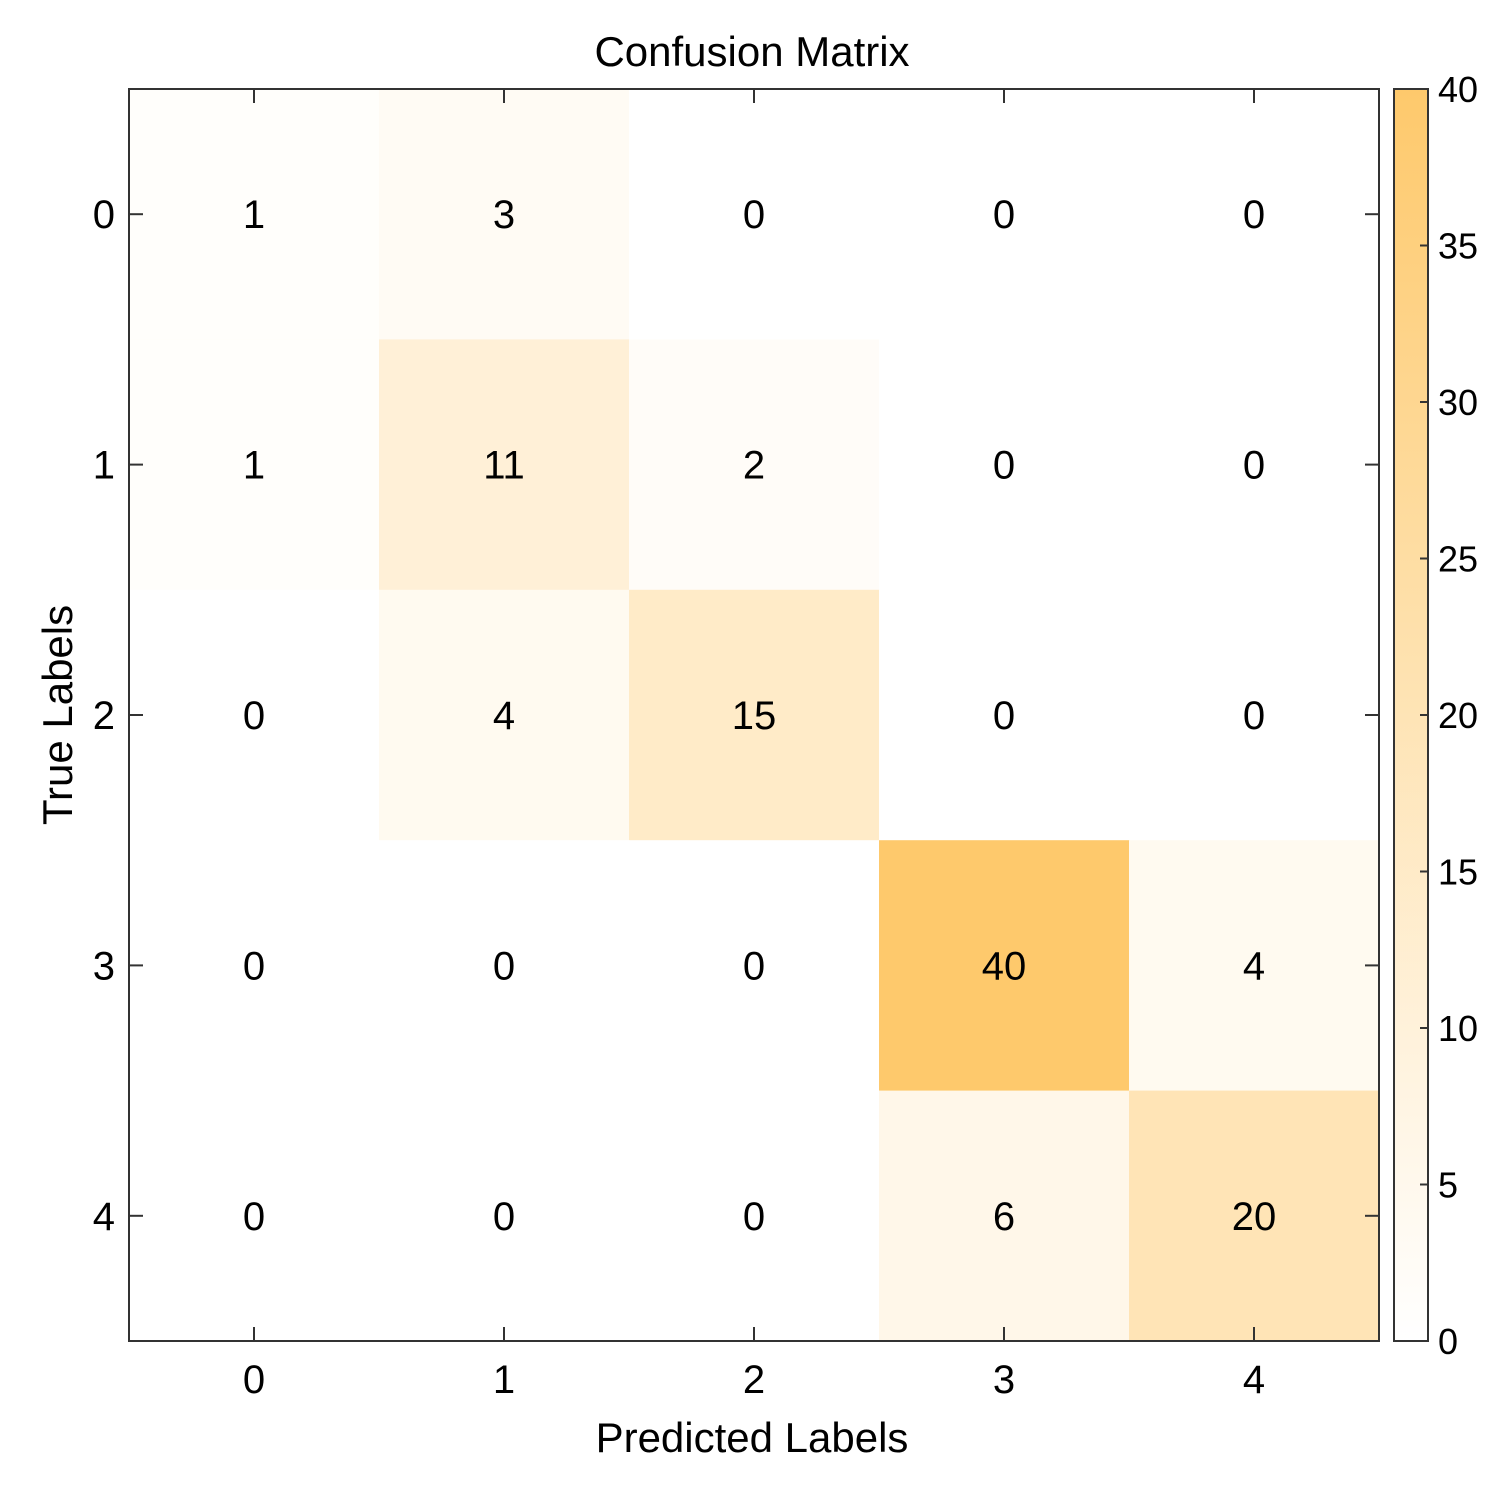 The height and width of the screenshot is (1502, 1510). I want to click on y-tick-label: 0, so click(104, 215).